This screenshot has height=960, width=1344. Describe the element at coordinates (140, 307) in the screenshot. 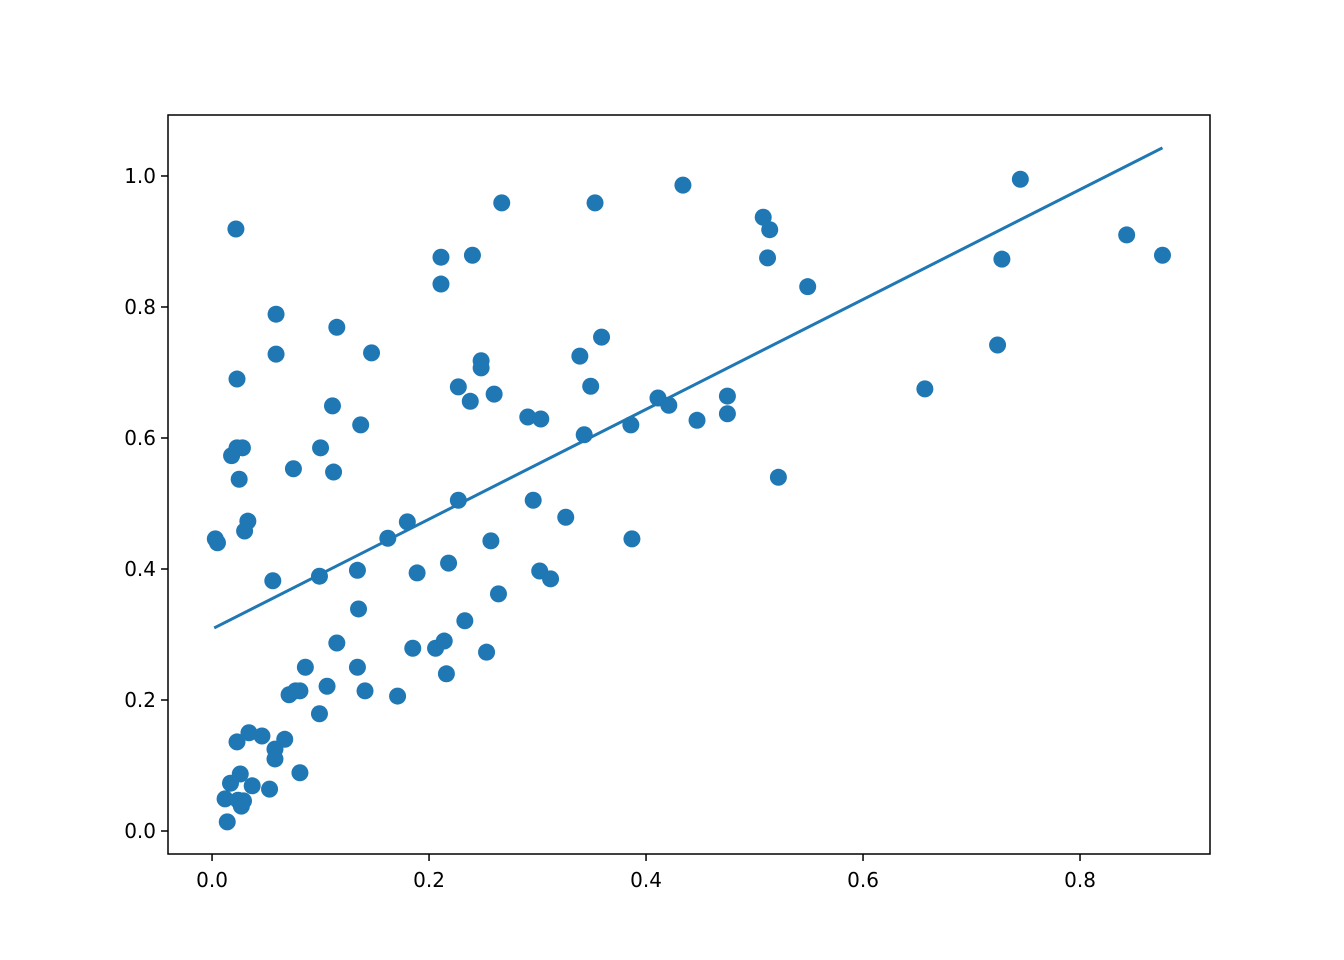

I see `y-tick-label: 0.8` at that location.